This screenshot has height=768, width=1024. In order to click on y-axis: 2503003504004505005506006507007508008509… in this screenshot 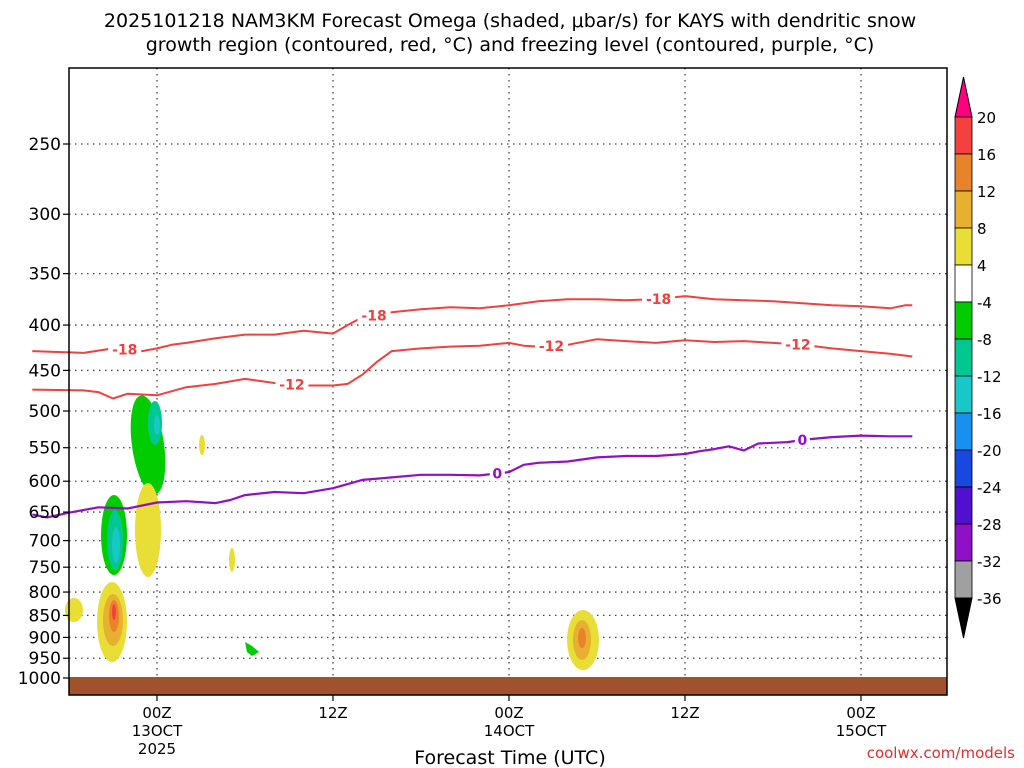, I will do `click(43, 412)`.